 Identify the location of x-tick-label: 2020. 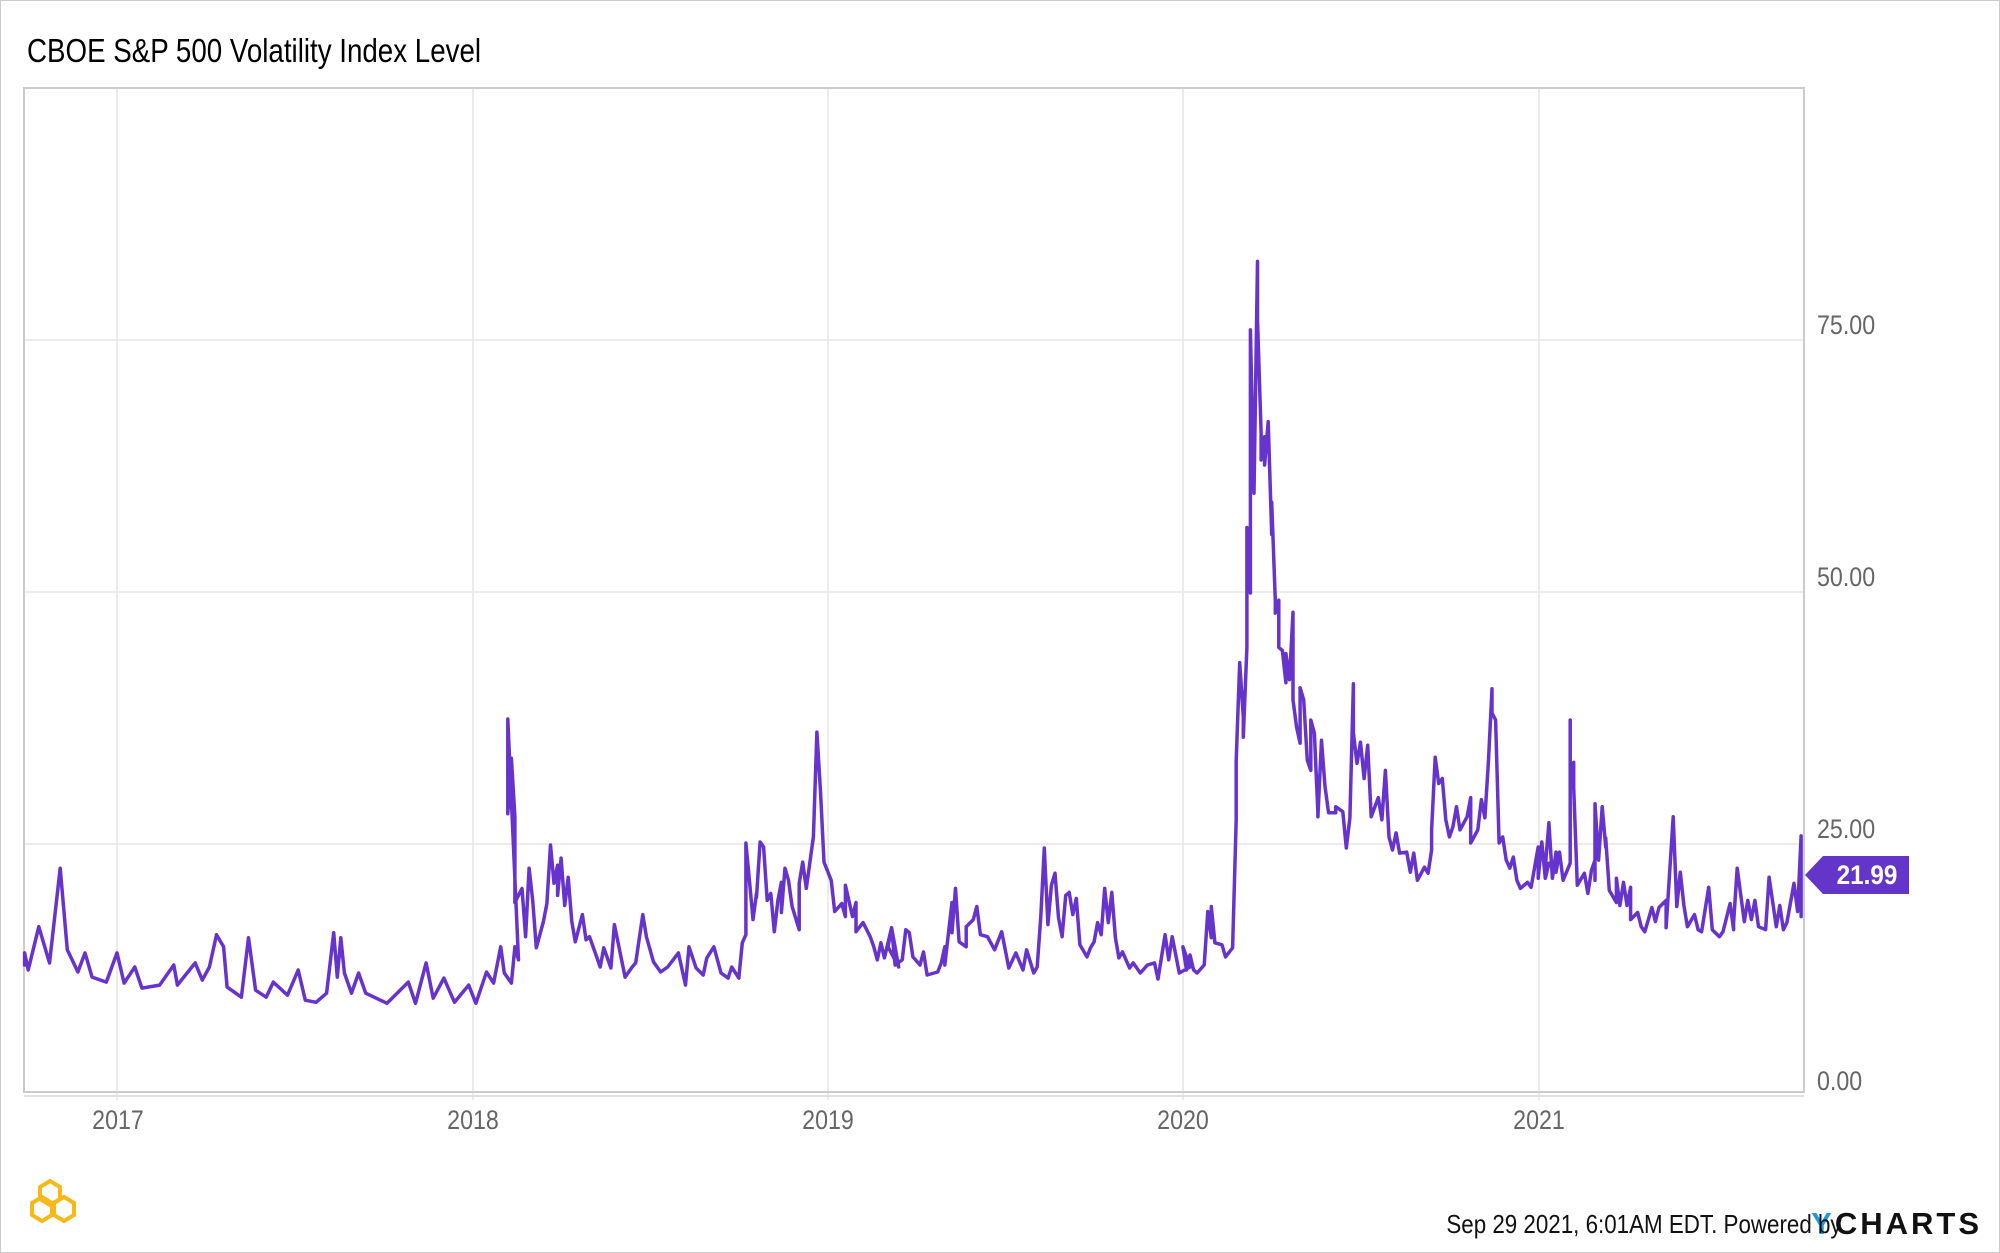
(1183, 1120).